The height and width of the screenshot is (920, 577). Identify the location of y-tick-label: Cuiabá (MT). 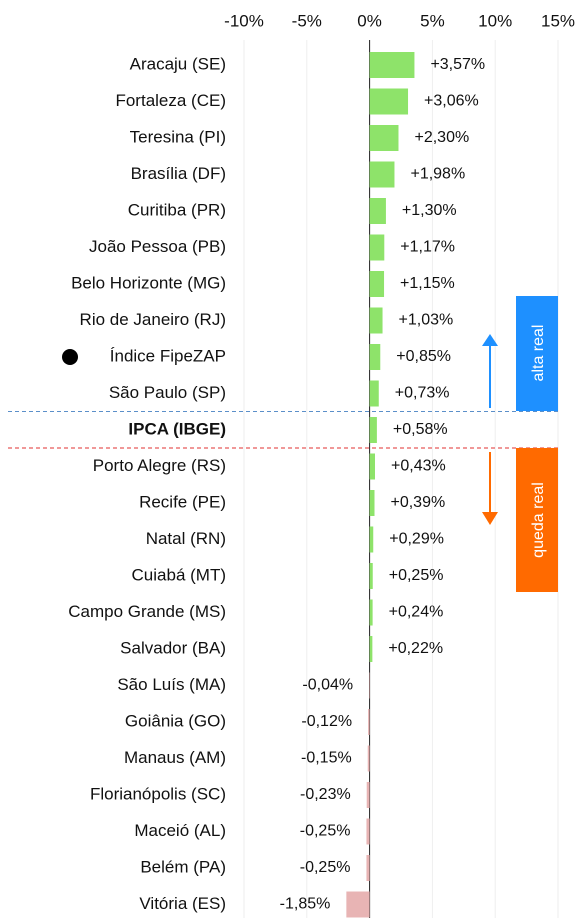
(179, 574).